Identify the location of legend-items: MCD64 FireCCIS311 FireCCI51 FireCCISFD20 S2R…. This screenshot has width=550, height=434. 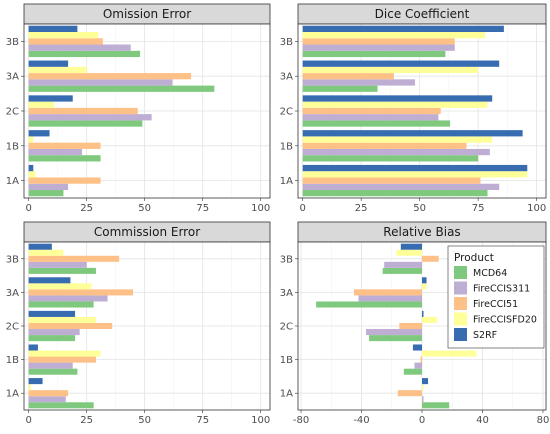
(495, 303).